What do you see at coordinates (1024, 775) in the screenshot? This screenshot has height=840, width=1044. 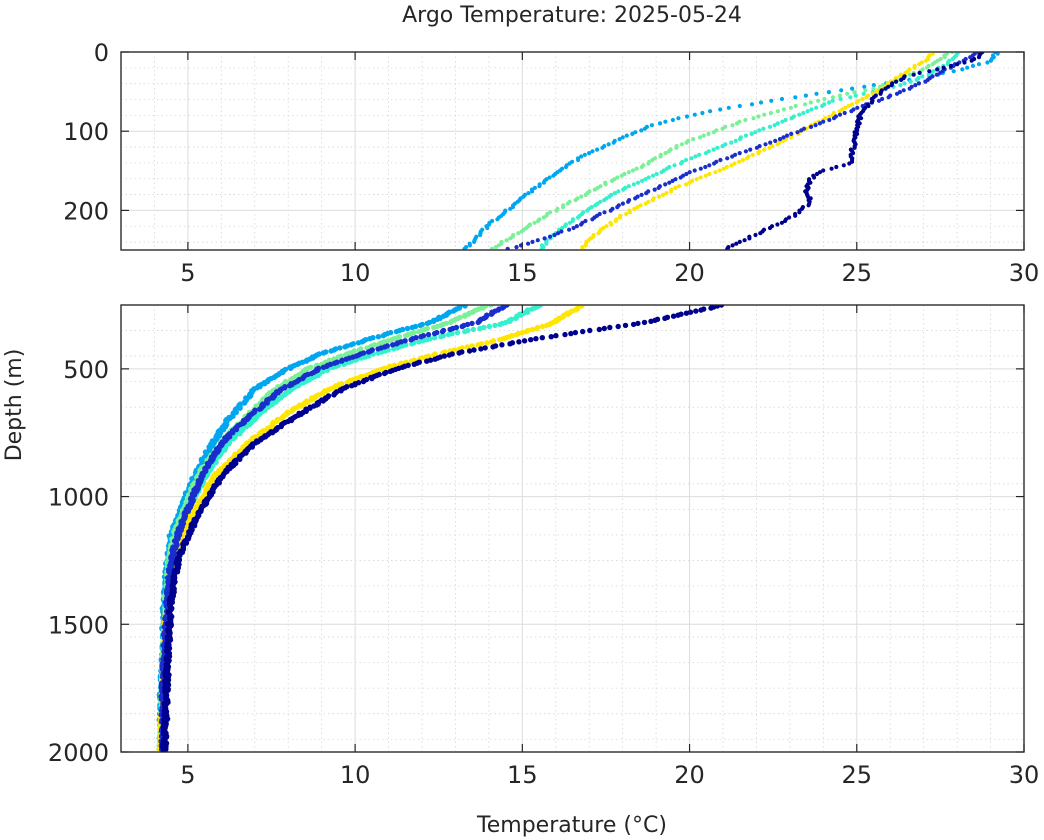 I see `x-tick-label: 30` at bounding box center [1024, 775].